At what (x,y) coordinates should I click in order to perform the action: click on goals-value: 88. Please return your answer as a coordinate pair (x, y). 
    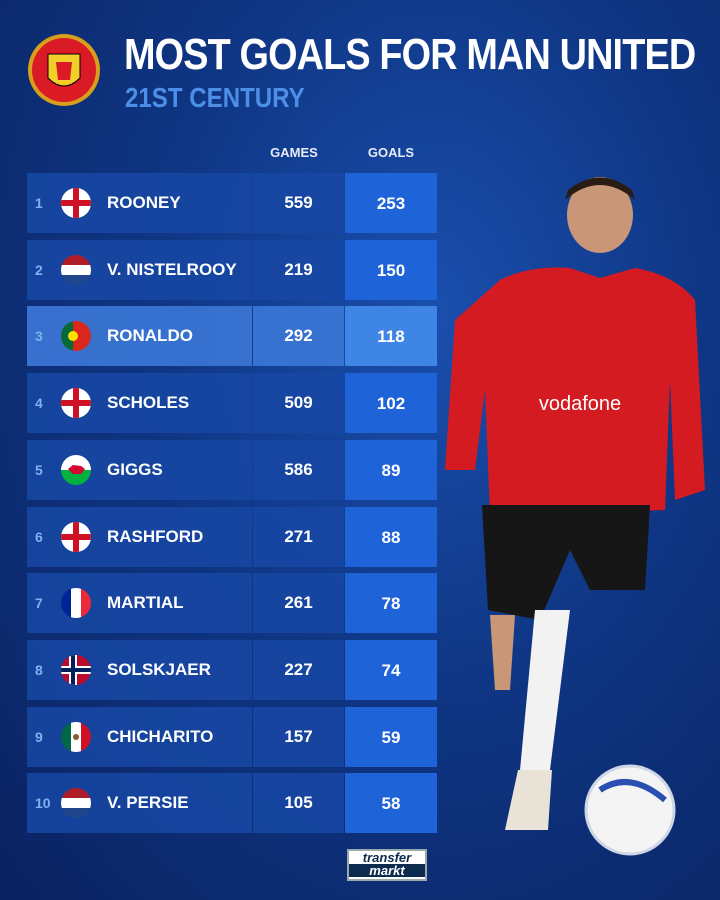
    Looking at the image, I should click on (391, 536).